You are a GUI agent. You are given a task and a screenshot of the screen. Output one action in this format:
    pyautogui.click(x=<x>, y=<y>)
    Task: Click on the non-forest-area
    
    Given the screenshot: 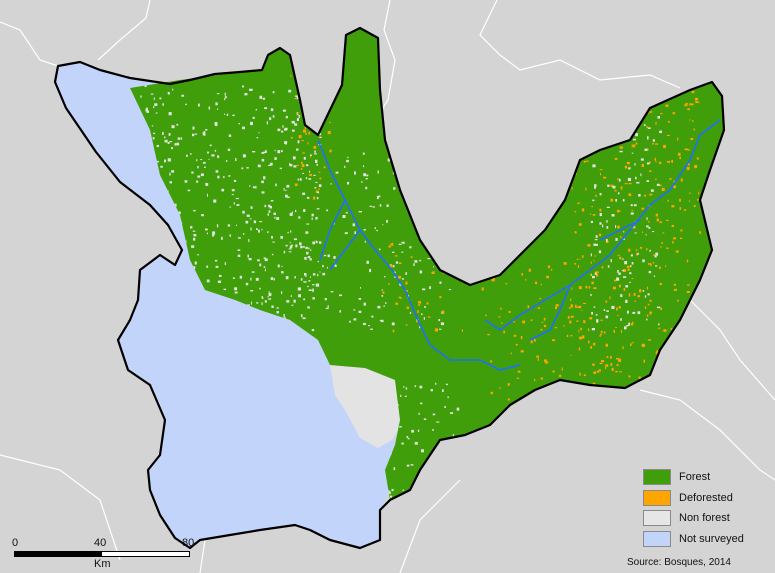 What is the action you would take?
    pyautogui.click(x=367, y=406)
    